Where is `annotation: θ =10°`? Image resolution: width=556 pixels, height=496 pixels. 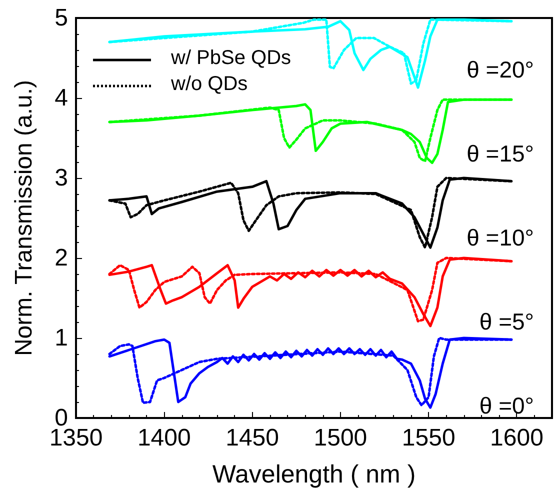 annotation: θ =10° is located at coordinates (500, 237).